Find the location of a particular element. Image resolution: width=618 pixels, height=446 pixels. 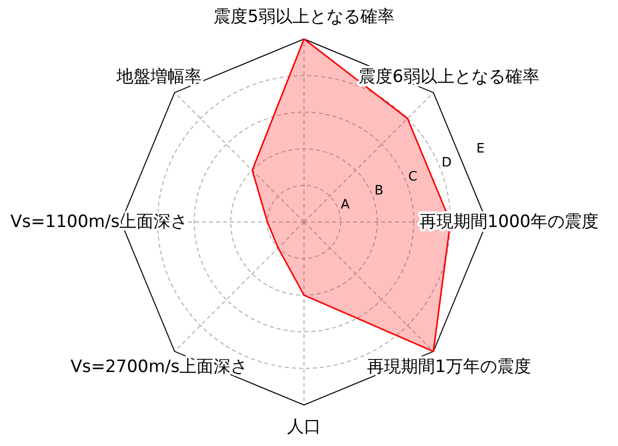

spoke-label: 人口 is located at coordinates (304, 427).